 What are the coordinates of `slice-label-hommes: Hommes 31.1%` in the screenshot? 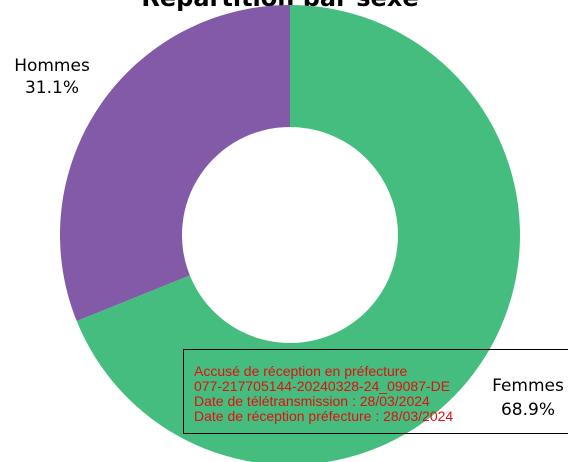 It's located at (52, 77).